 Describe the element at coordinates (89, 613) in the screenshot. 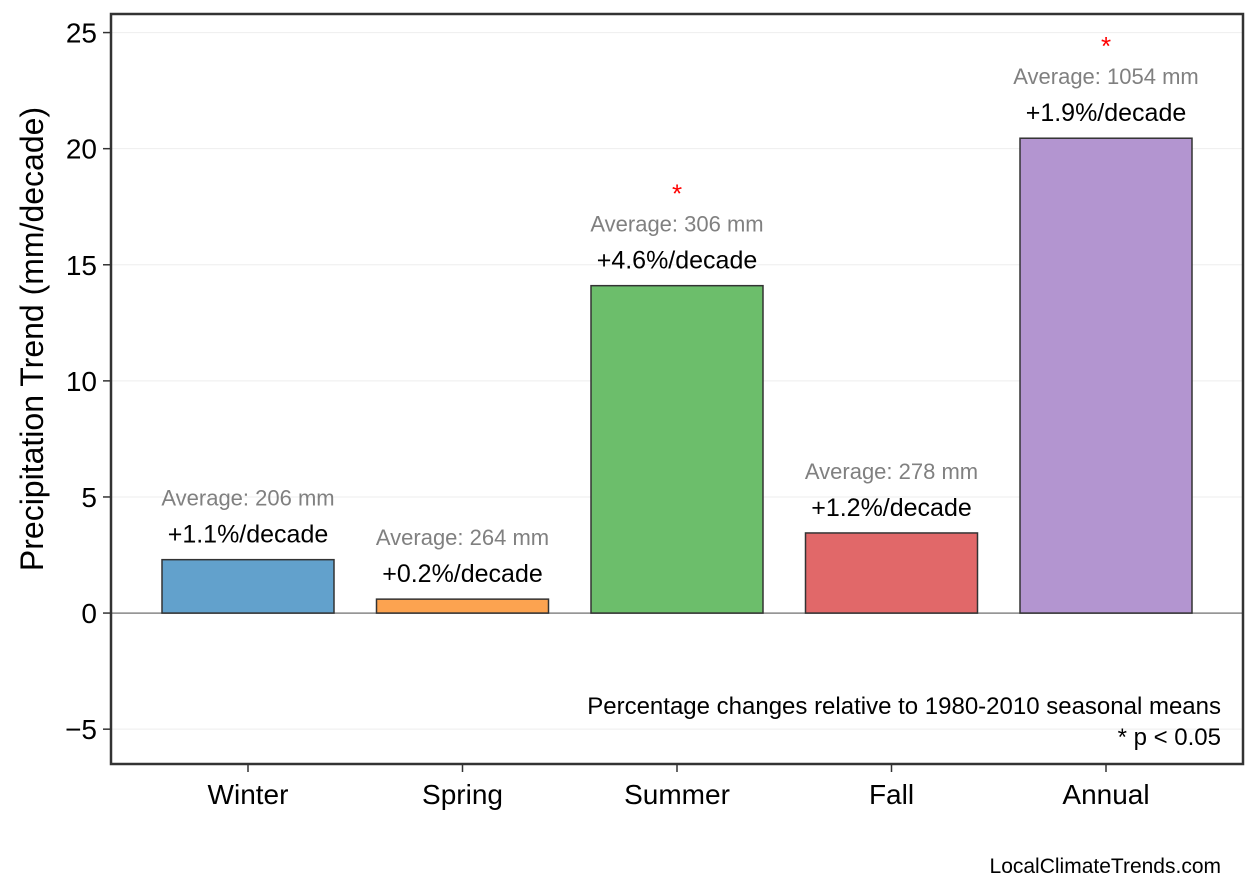

I see `y-tick-label: 0` at that location.